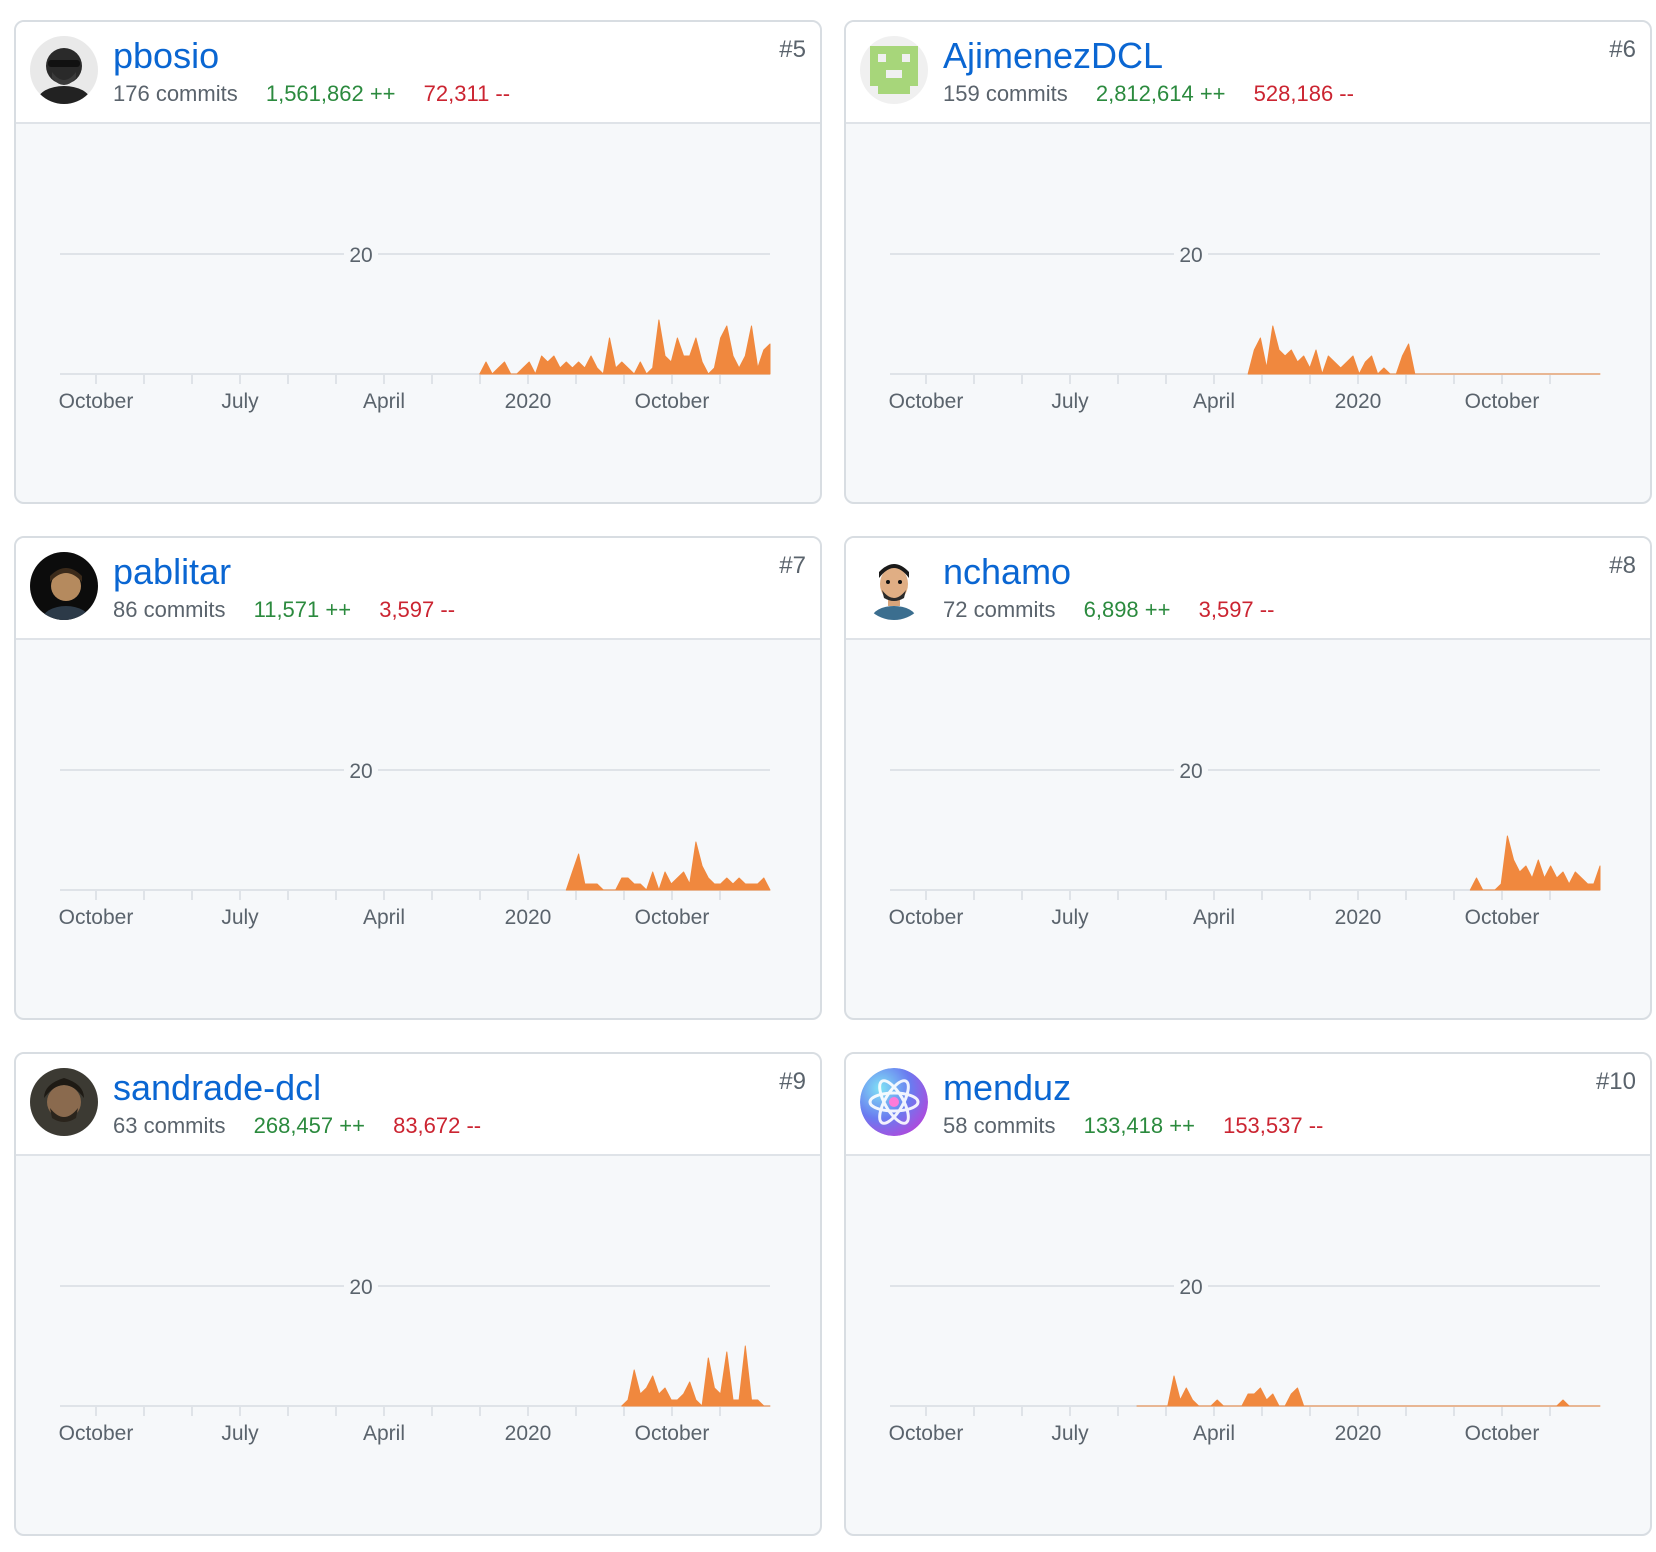 Image resolution: width=1656 pixels, height=1552 pixels. What do you see at coordinates (172, 571) in the screenshot?
I see `username-link: pablitar` at bounding box center [172, 571].